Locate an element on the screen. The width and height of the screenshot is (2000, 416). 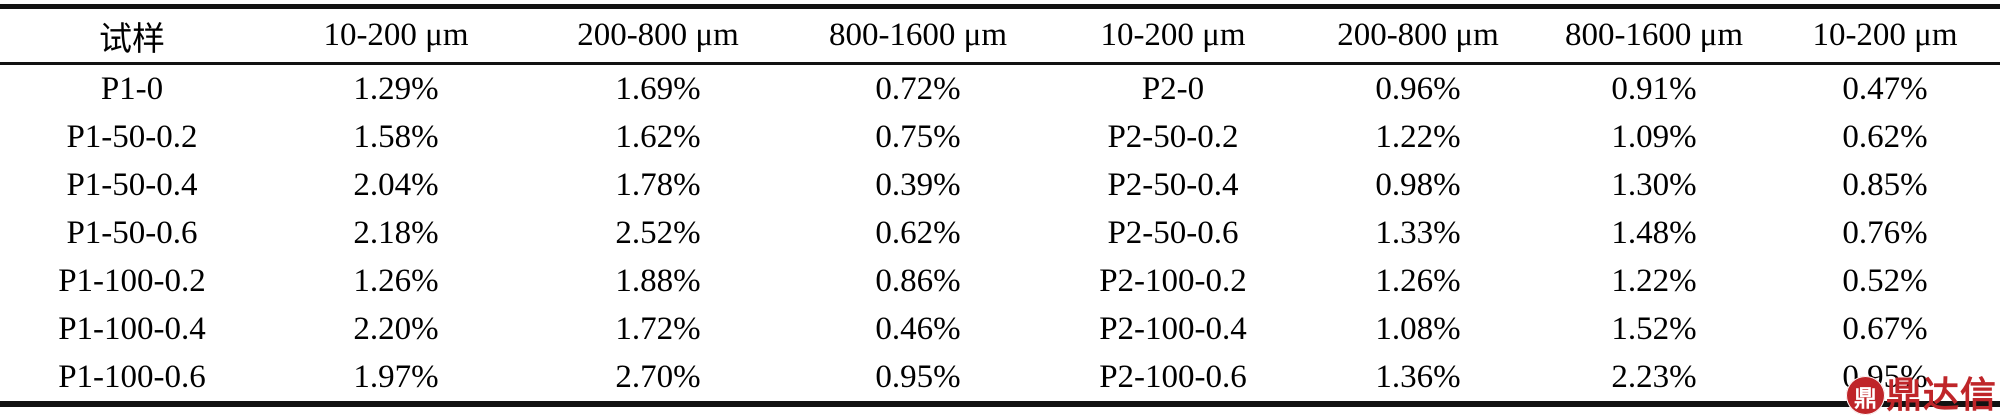
sample-name-cell: P2-50-0.6 is located at coordinates (1173, 232).